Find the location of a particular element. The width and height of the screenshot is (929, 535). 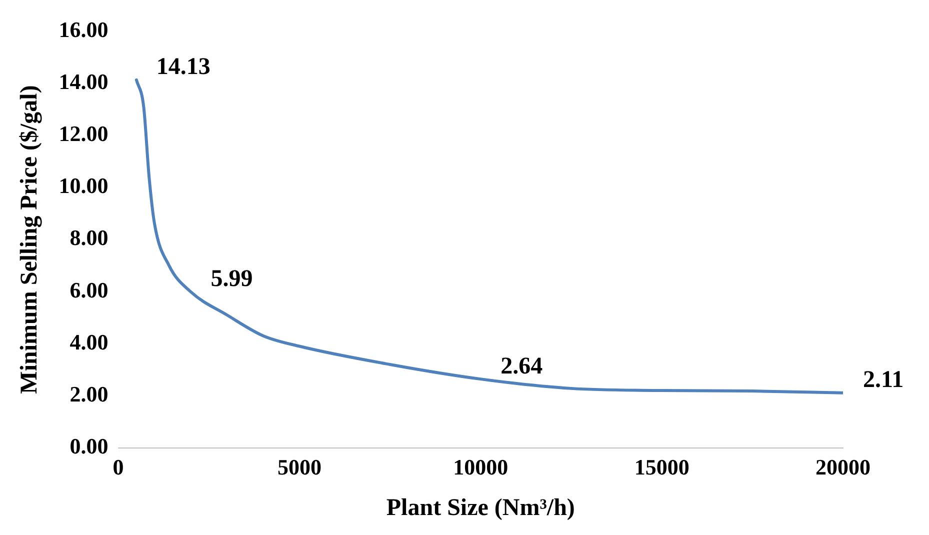

data-label: 14.13 is located at coordinates (183, 67).